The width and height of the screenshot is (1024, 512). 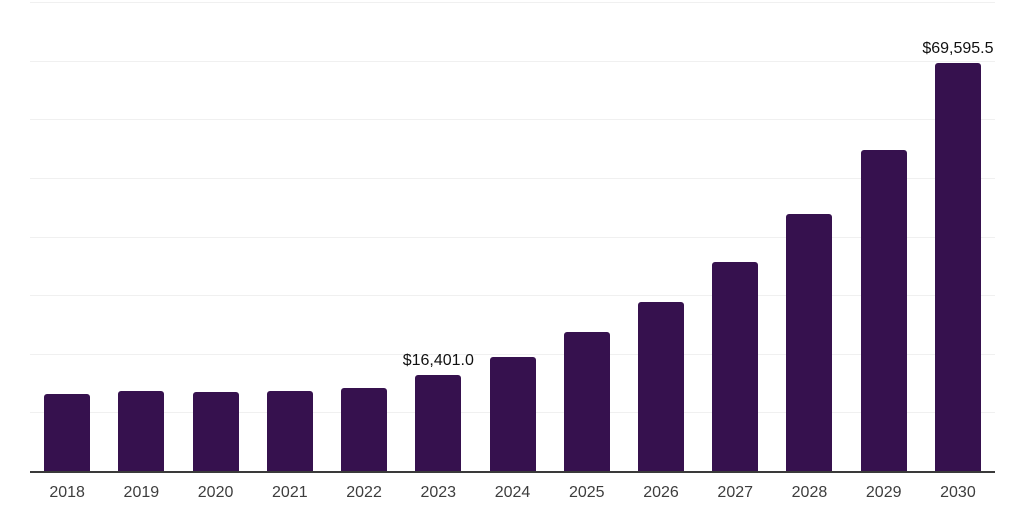 I want to click on x-axis-label-2023: 2023, so click(x=438, y=492).